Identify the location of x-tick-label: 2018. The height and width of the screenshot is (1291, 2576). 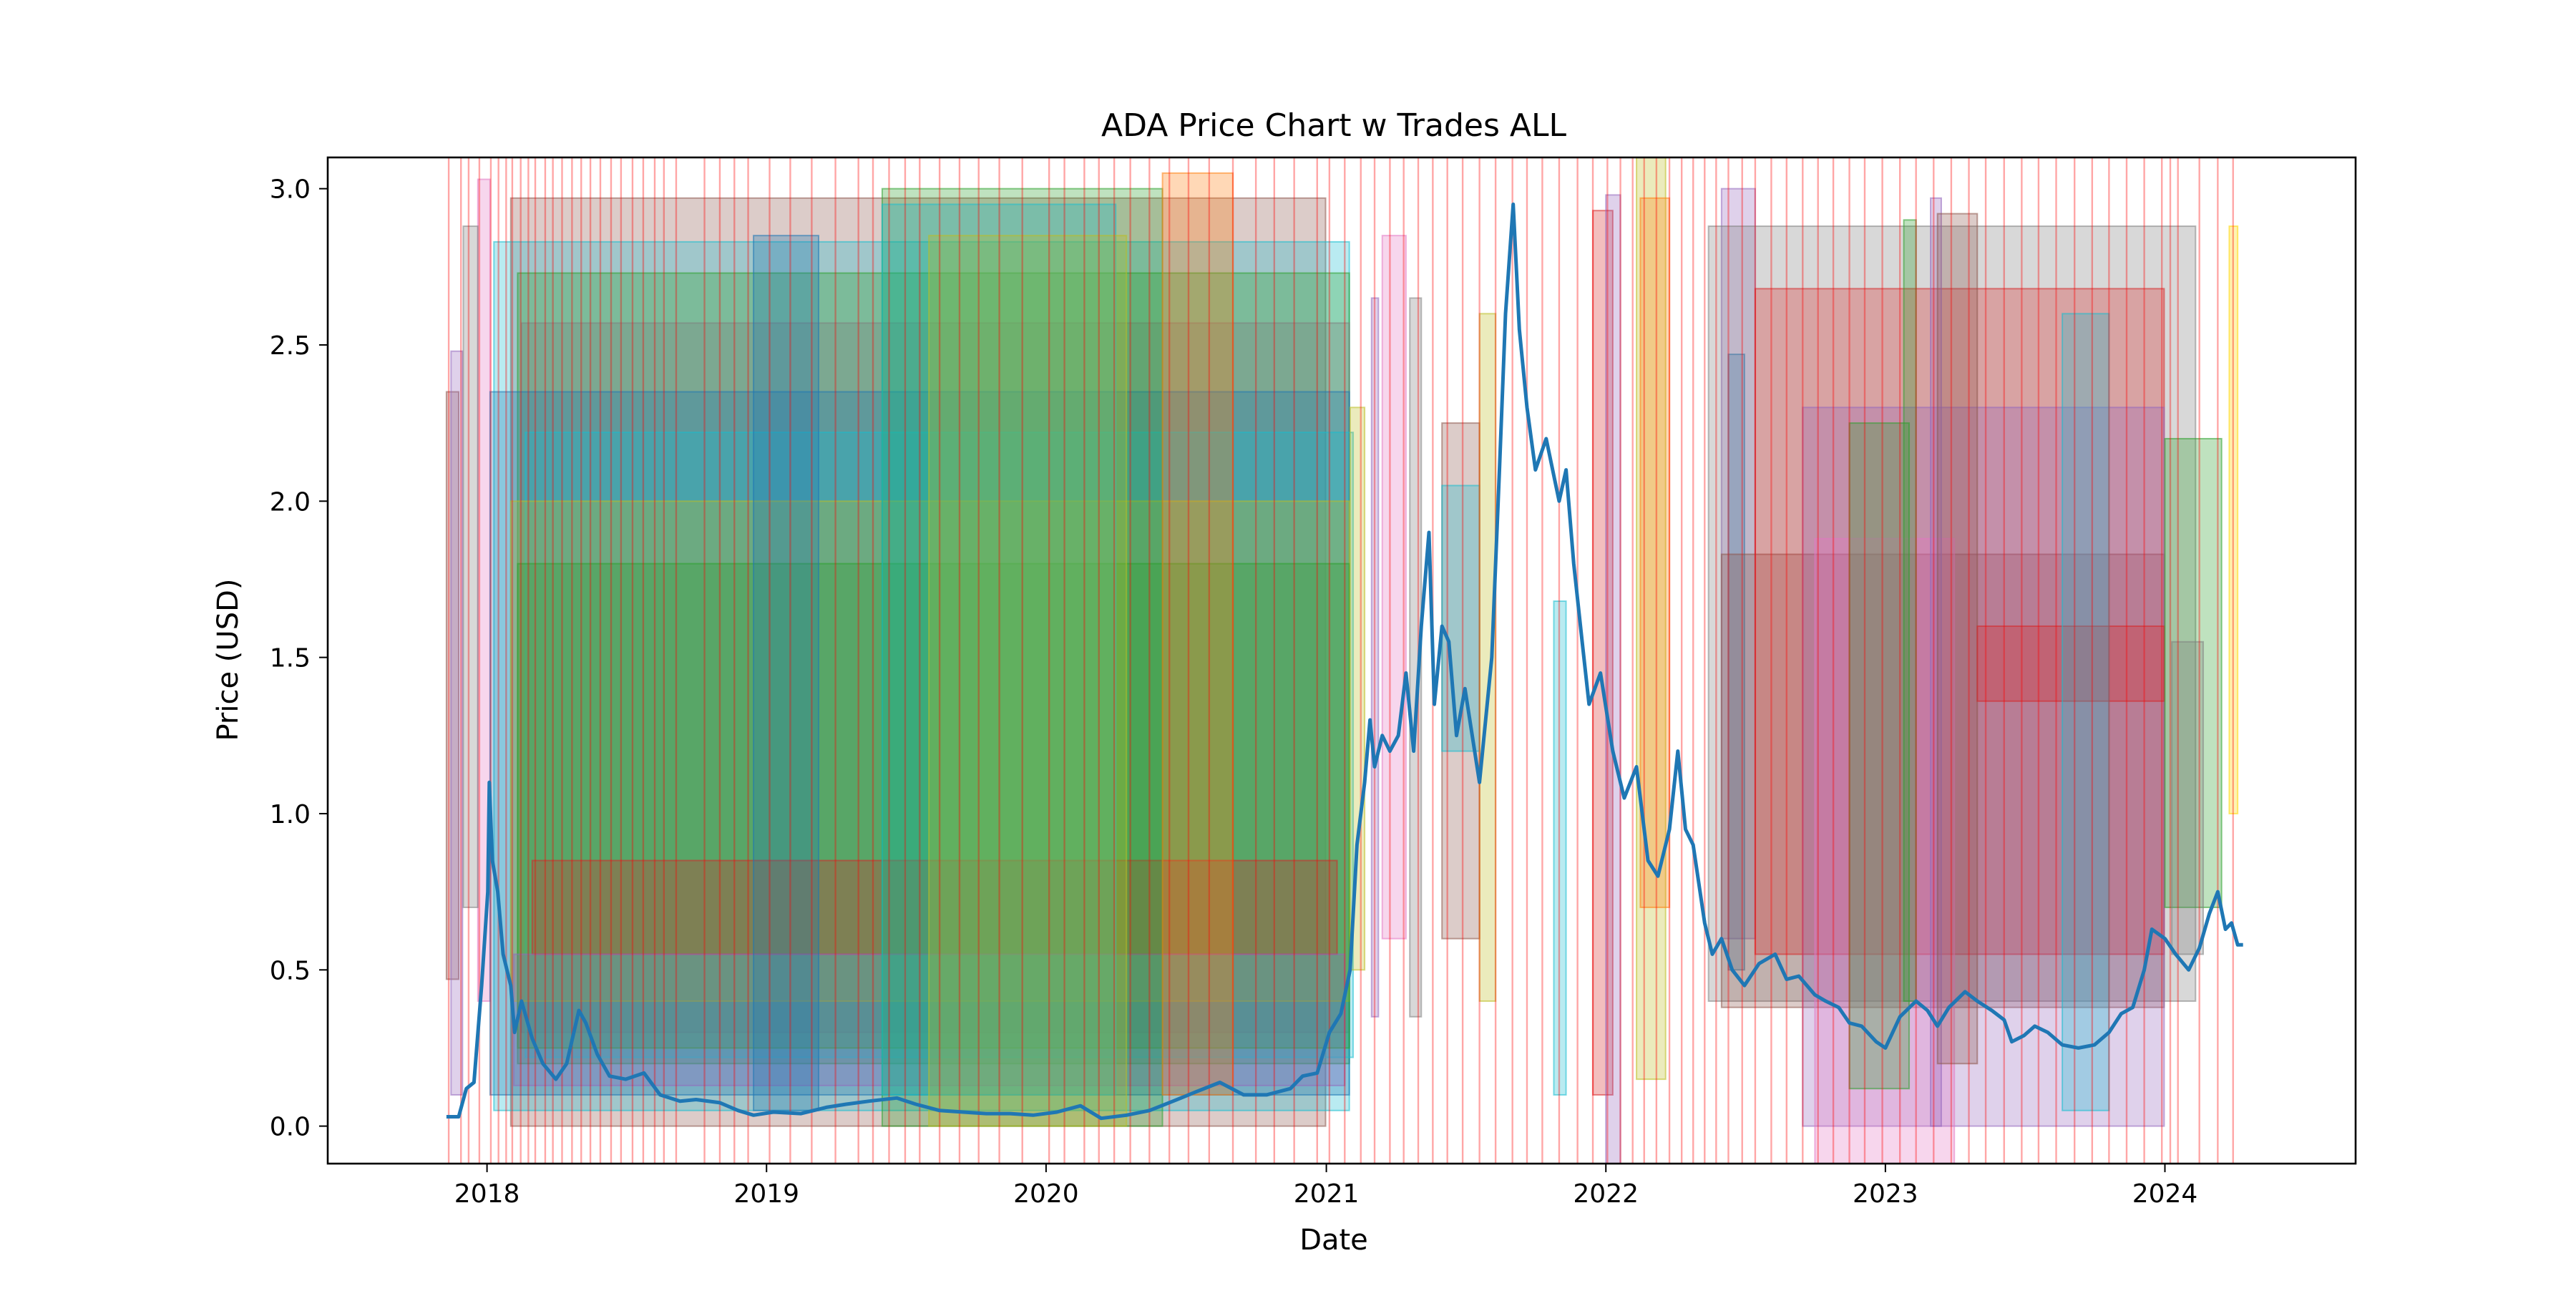
(487, 1194).